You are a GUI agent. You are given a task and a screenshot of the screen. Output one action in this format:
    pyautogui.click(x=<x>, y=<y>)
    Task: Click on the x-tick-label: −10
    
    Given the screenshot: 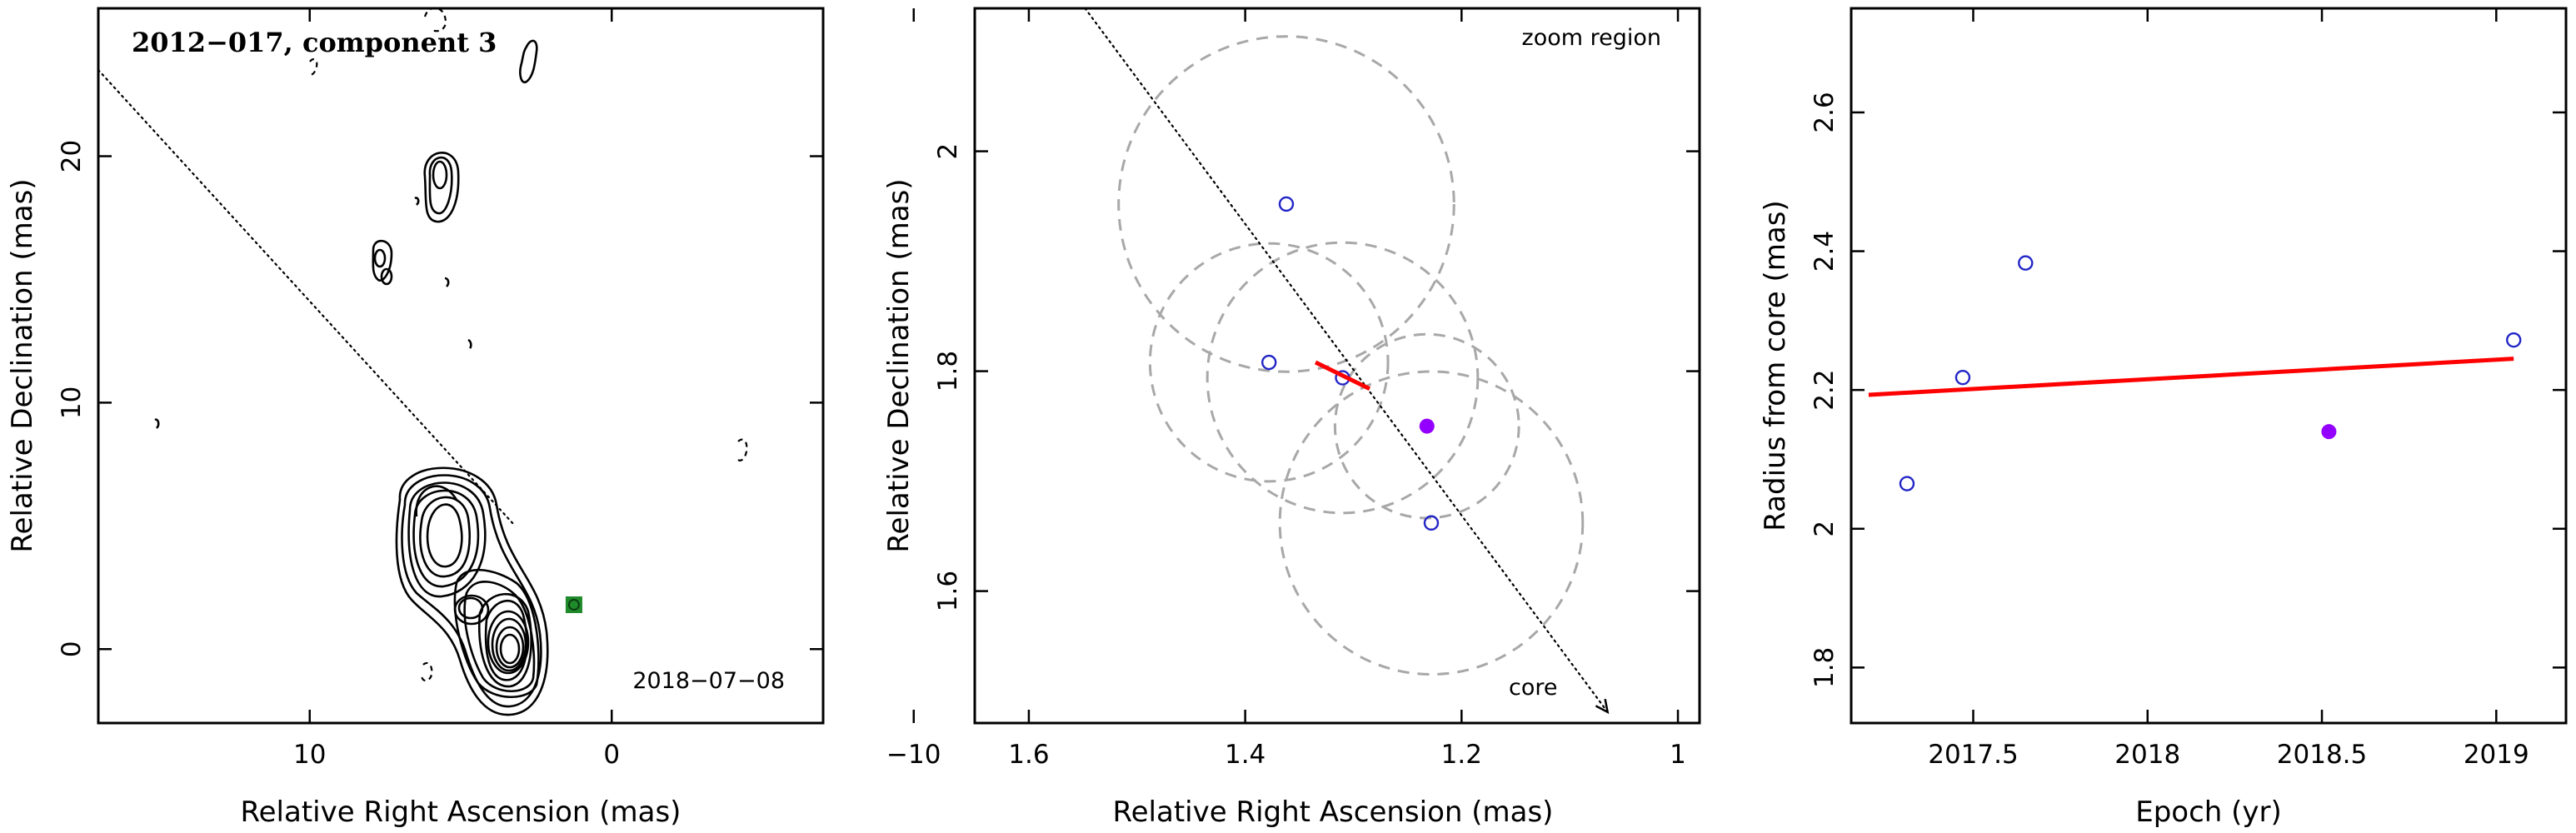 What is the action you would take?
    pyautogui.click(x=913, y=755)
    